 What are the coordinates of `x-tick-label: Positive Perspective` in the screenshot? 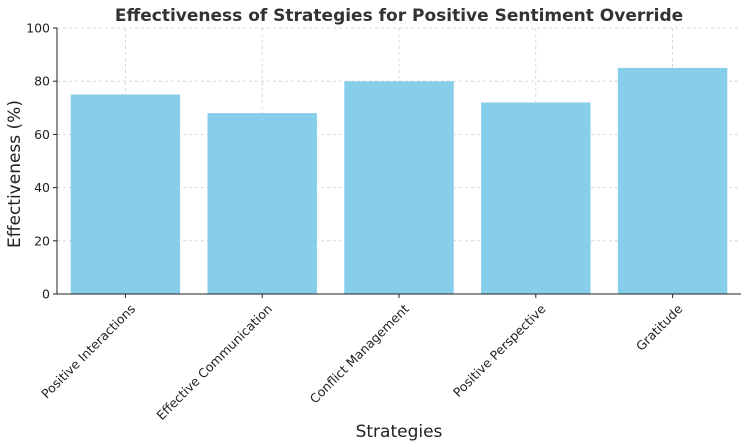 It's located at (499, 350).